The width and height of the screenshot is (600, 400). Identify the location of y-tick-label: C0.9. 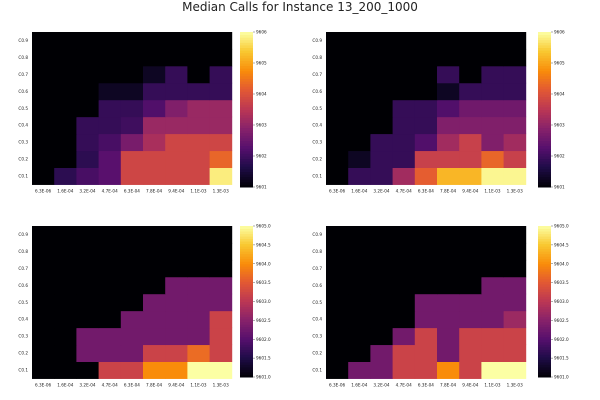
(317, 40).